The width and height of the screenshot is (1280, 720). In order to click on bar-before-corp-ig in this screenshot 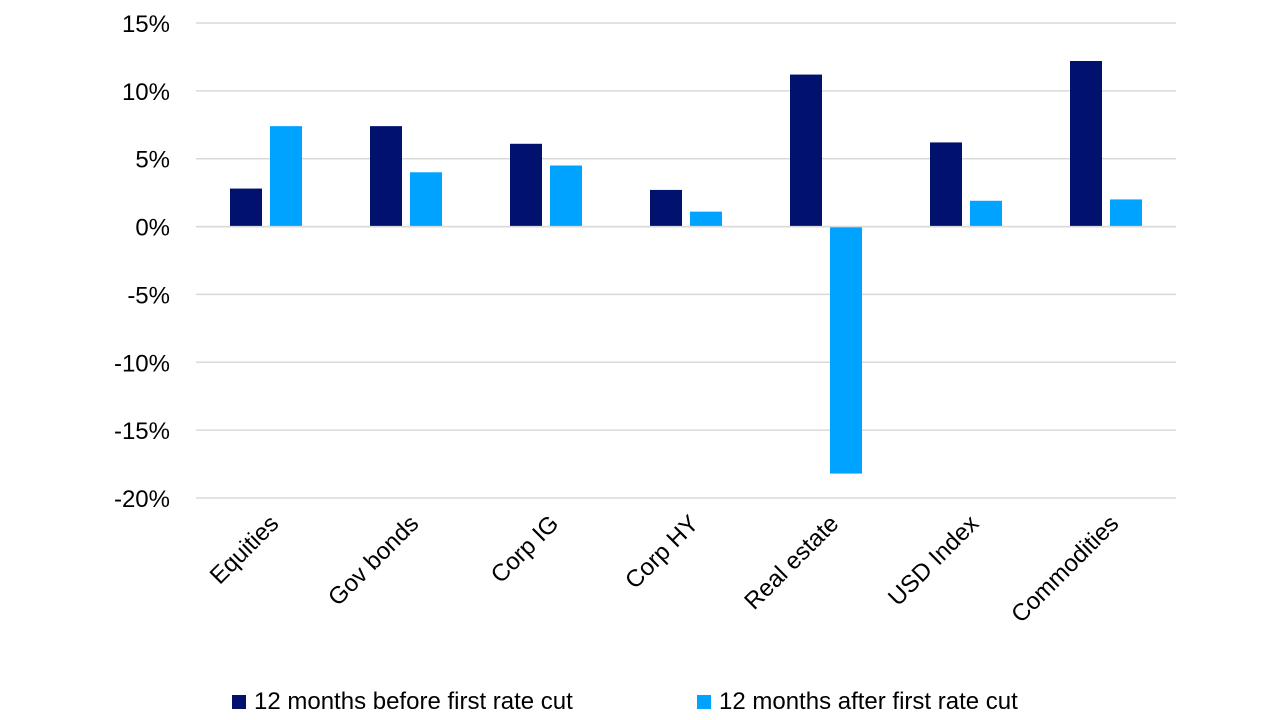, I will do `click(526, 185)`.